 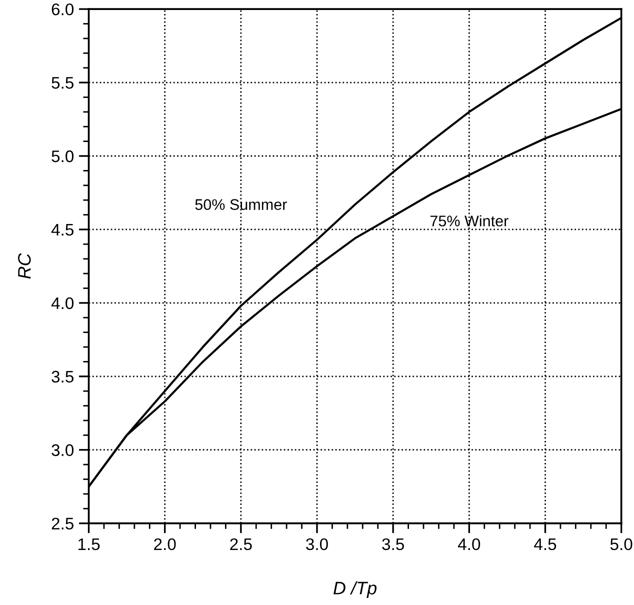 What do you see at coordinates (241, 544) in the screenshot?
I see `x-tick-label: 2.5` at bounding box center [241, 544].